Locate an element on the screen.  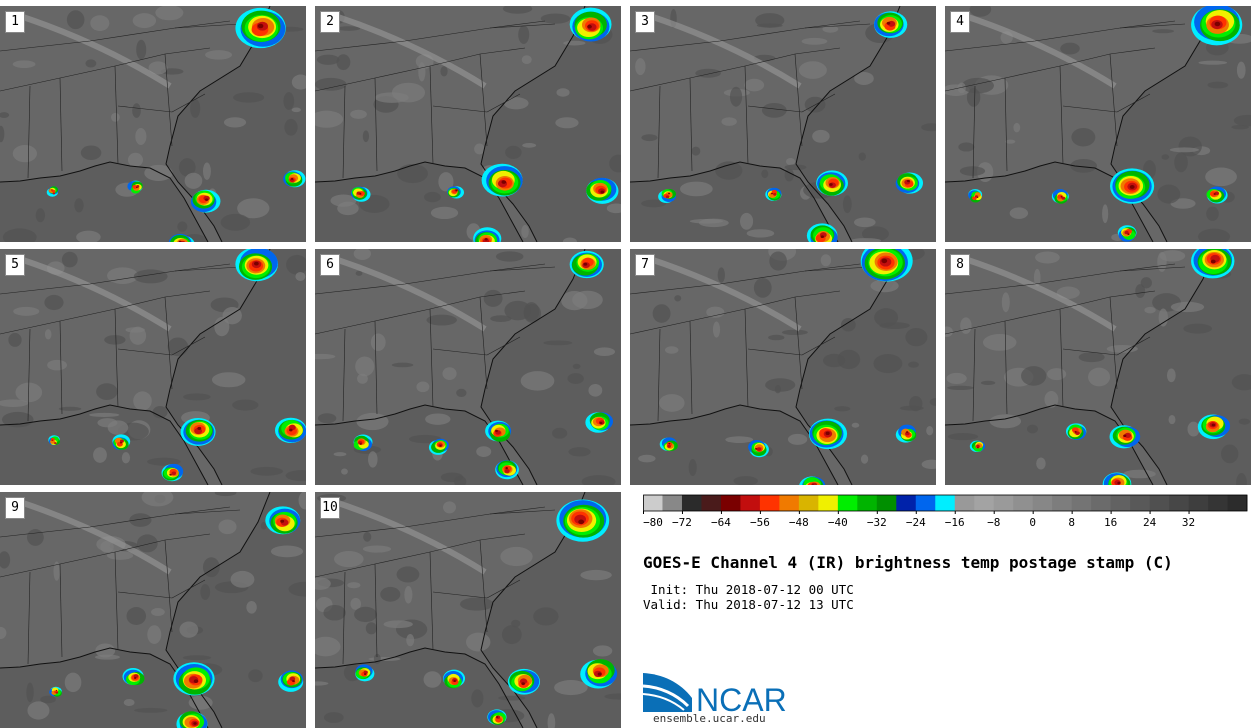
colorbar-frame is located at coordinates (945, 503).